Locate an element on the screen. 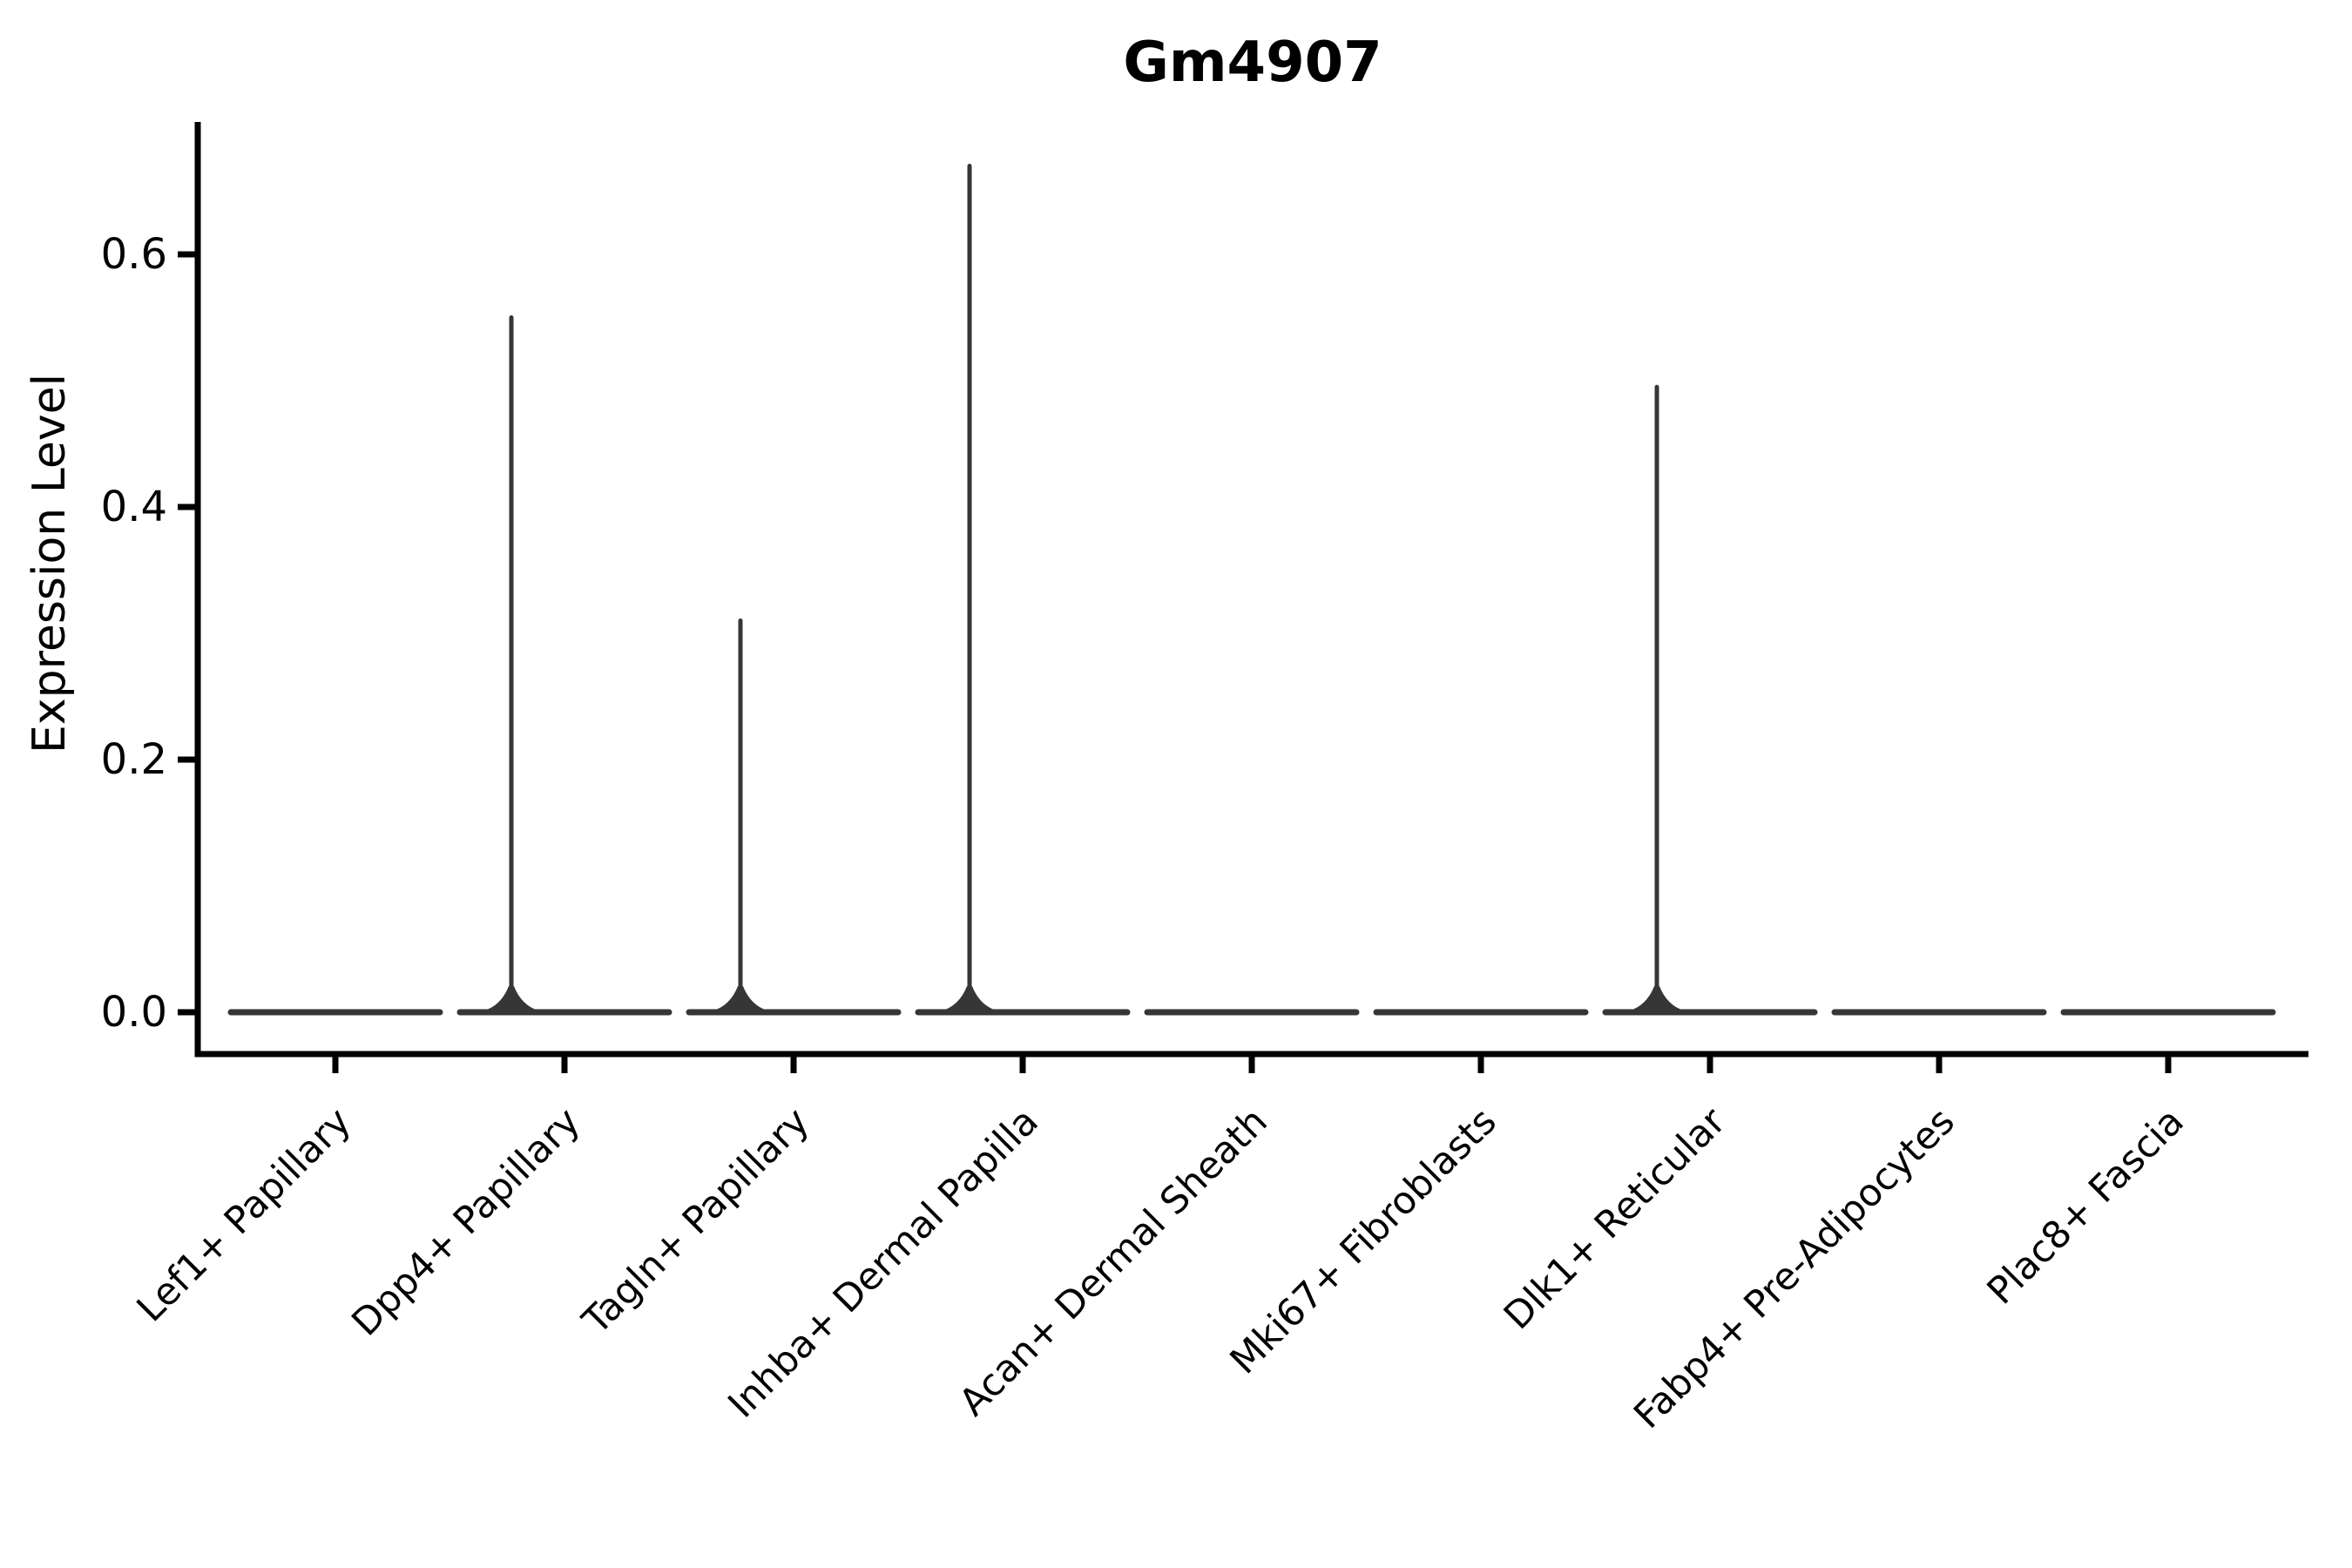 This screenshot has width=2352, height=1568. plot-title: Gm4907 is located at coordinates (1252, 62).